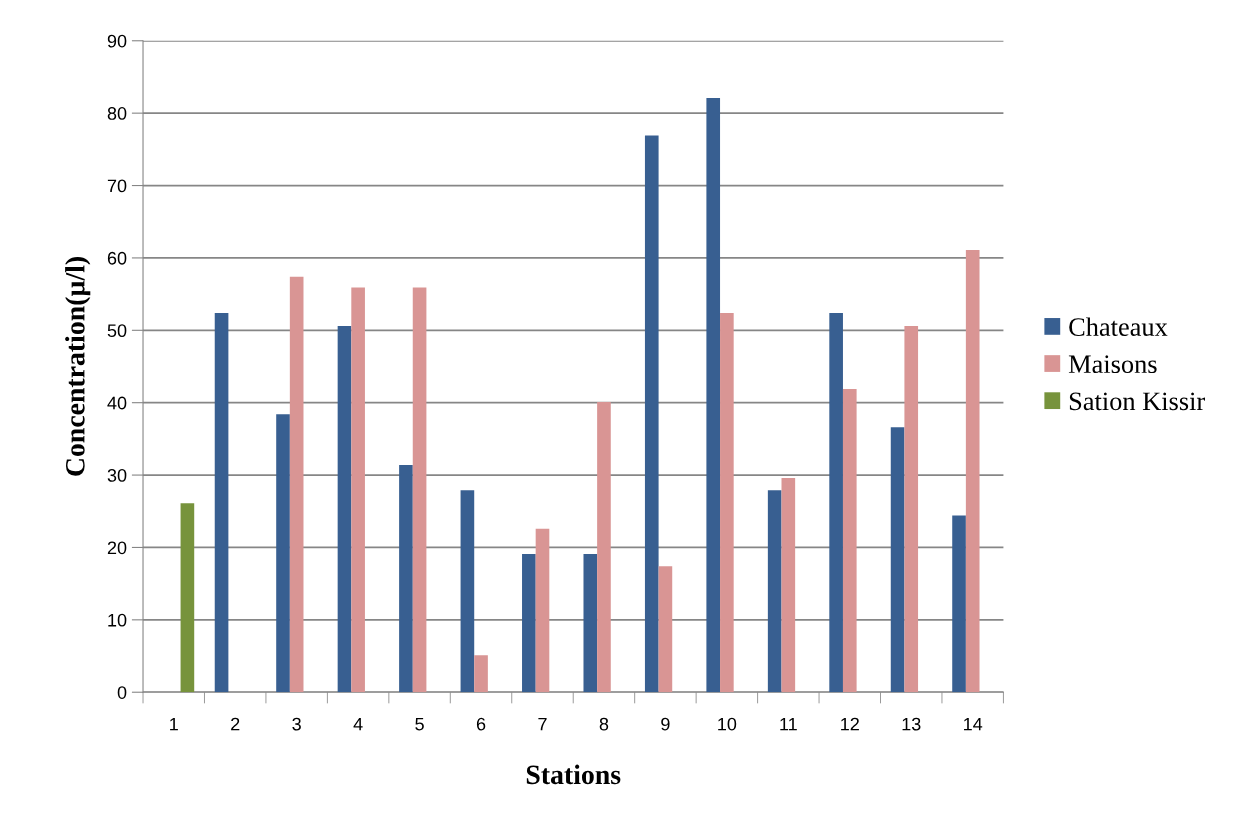 The width and height of the screenshot is (1259, 832). Describe the element at coordinates (727, 724) in the screenshot. I see `x-tick-label: 10` at that location.